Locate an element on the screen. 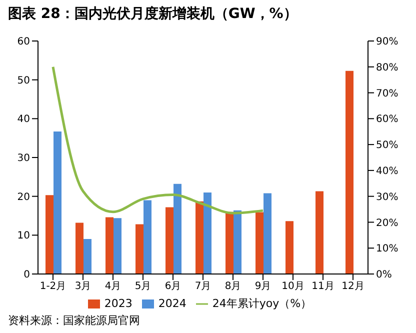 This screenshot has width=416, height=333. x-tick-label: 3月 is located at coordinates (83, 286).